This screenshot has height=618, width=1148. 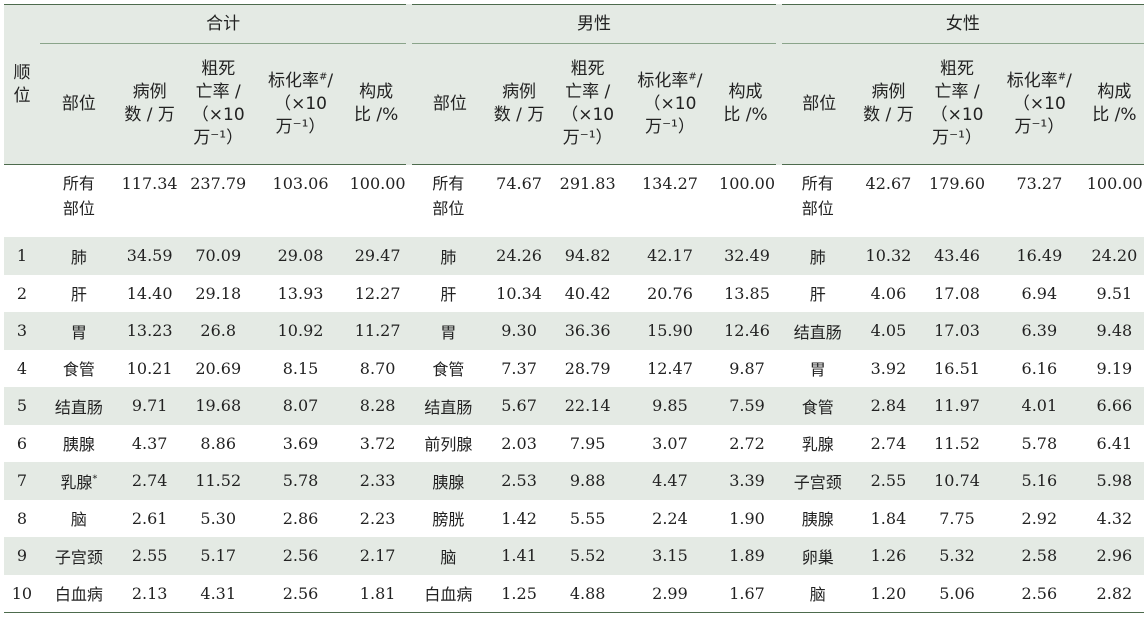 I want to click on rank-cell: 9, so click(x=22, y=556).